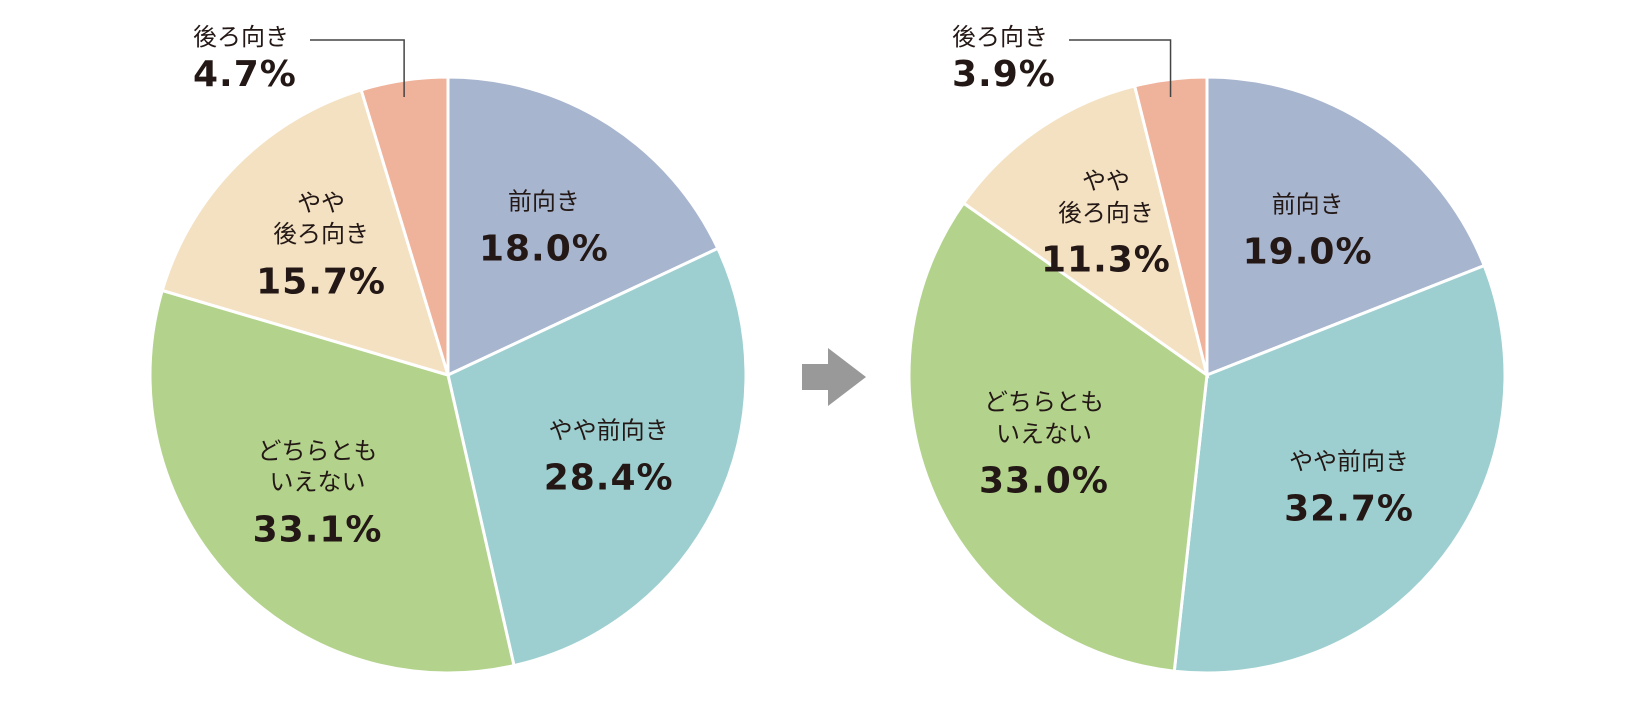 The height and width of the screenshot is (721, 1646). What do you see at coordinates (1349, 509) in the screenshot?
I see `value-label: 32.7%` at bounding box center [1349, 509].